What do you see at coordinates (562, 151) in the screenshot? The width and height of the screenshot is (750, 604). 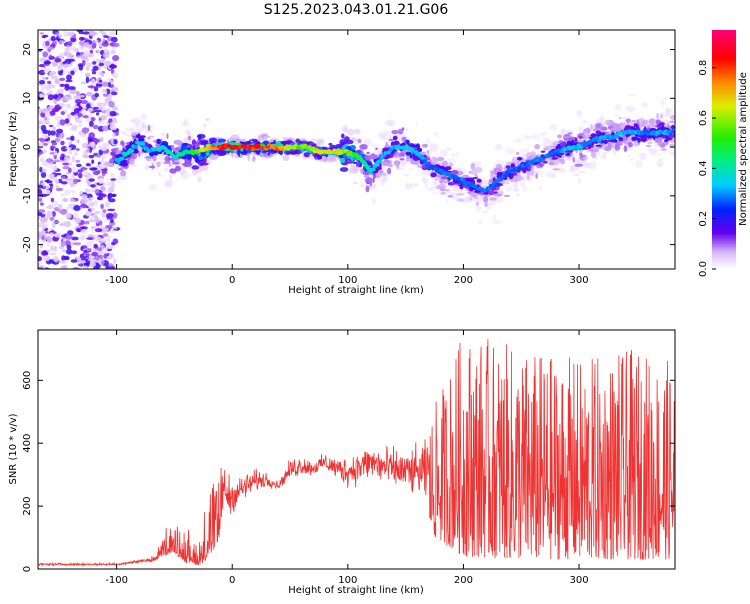 I see `ridge-blob` at bounding box center [562, 151].